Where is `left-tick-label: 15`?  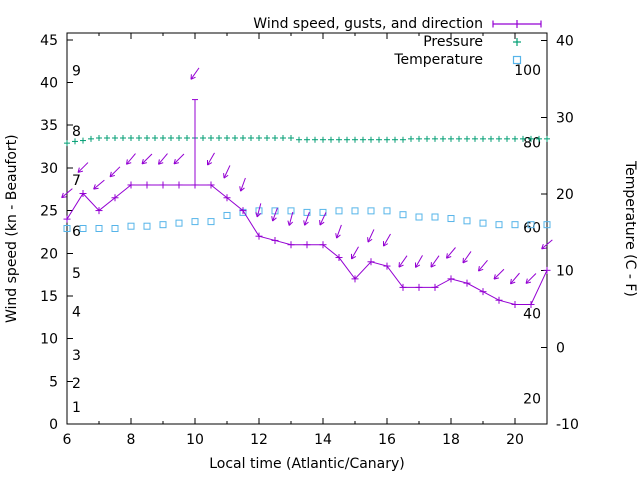
left-tick-label: 15 is located at coordinates (49, 297).